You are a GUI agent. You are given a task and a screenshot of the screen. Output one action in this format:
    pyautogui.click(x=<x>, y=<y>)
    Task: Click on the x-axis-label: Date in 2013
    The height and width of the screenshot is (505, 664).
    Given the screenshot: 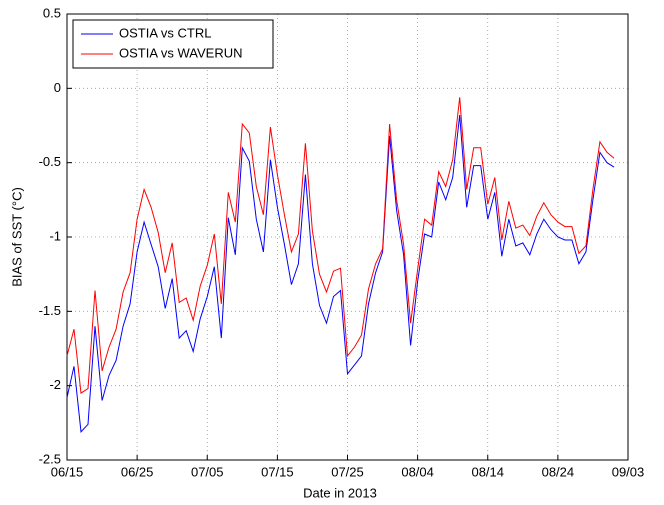 What is the action you would take?
    pyautogui.click(x=340, y=492)
    